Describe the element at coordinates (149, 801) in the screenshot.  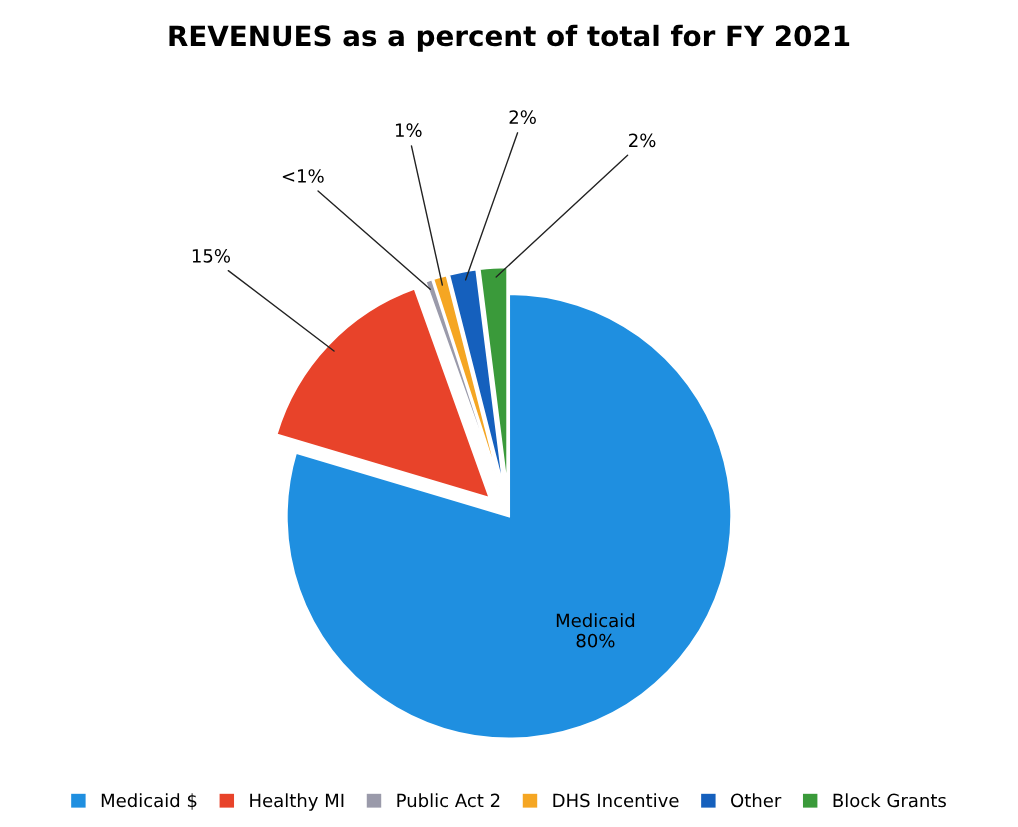
I see `legend-label: Medicaid $` at that location.